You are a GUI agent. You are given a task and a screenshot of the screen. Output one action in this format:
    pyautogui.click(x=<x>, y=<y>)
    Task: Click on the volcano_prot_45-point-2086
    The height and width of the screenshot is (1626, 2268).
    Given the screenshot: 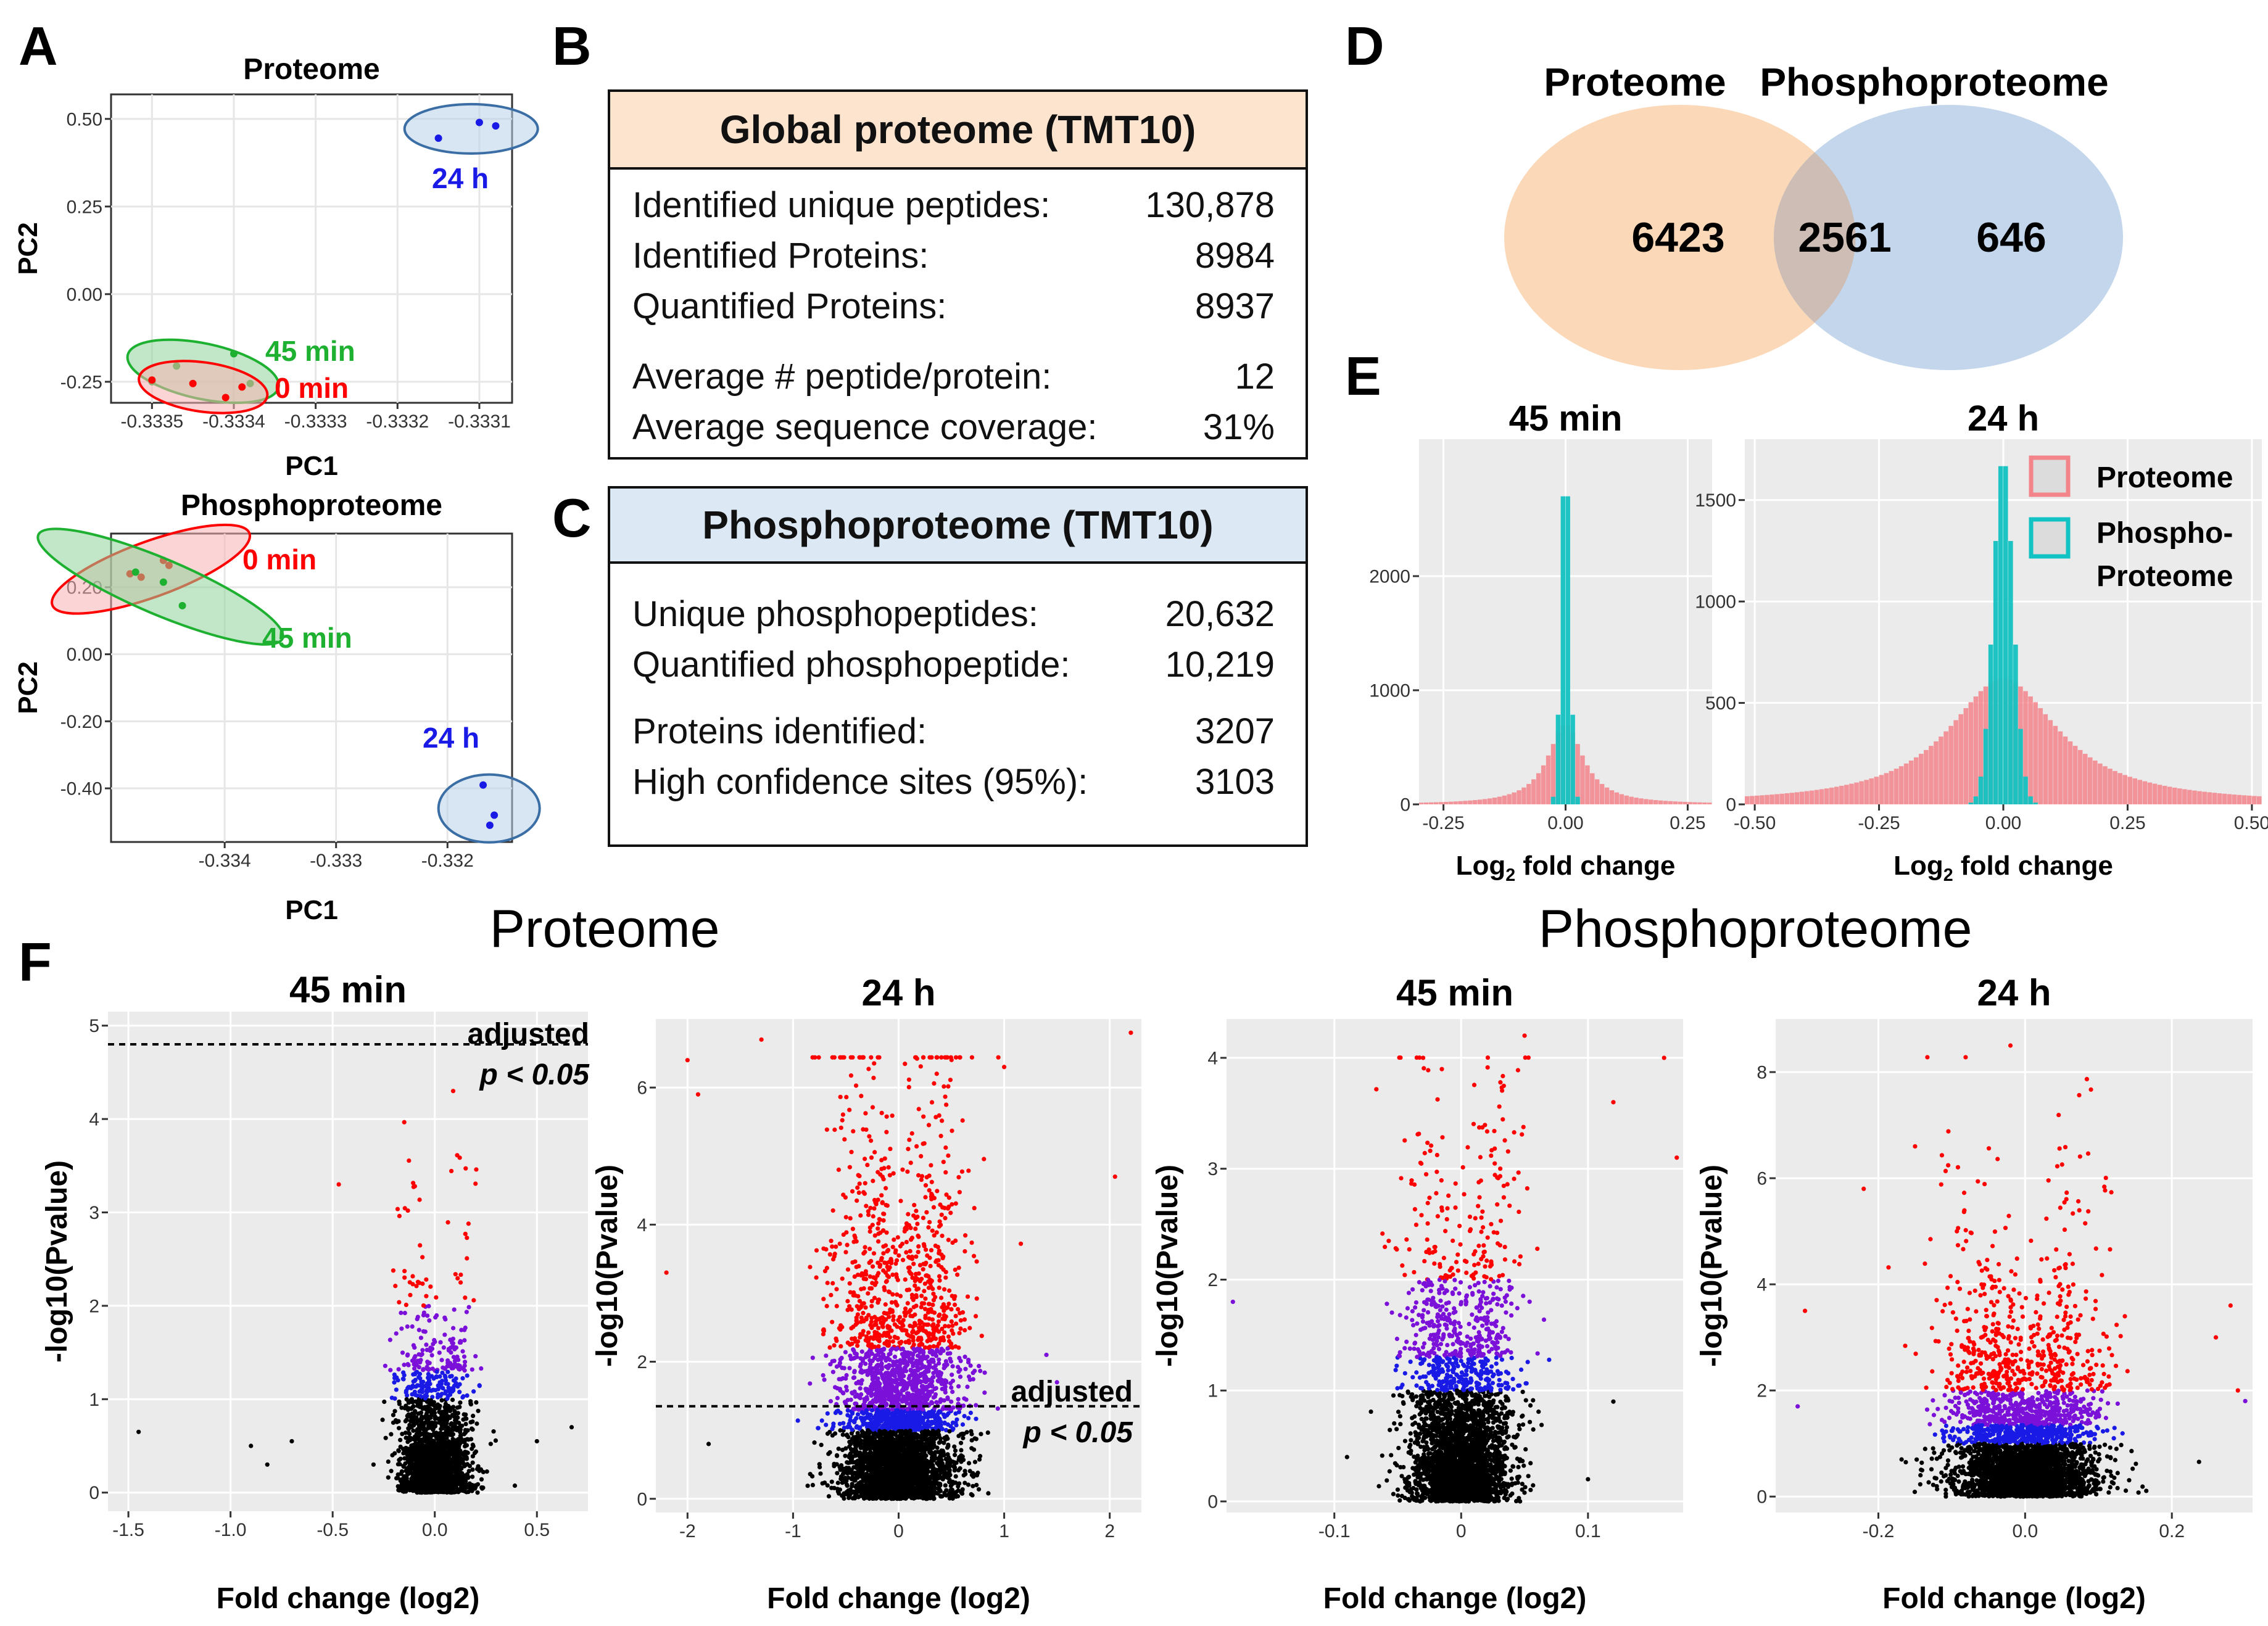 What is the action you would take?
    pyautogui.click(x=426, y=1392)
    